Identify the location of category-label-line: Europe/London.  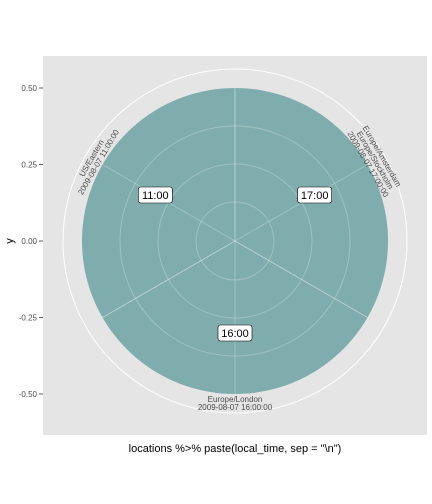
(235, 399).